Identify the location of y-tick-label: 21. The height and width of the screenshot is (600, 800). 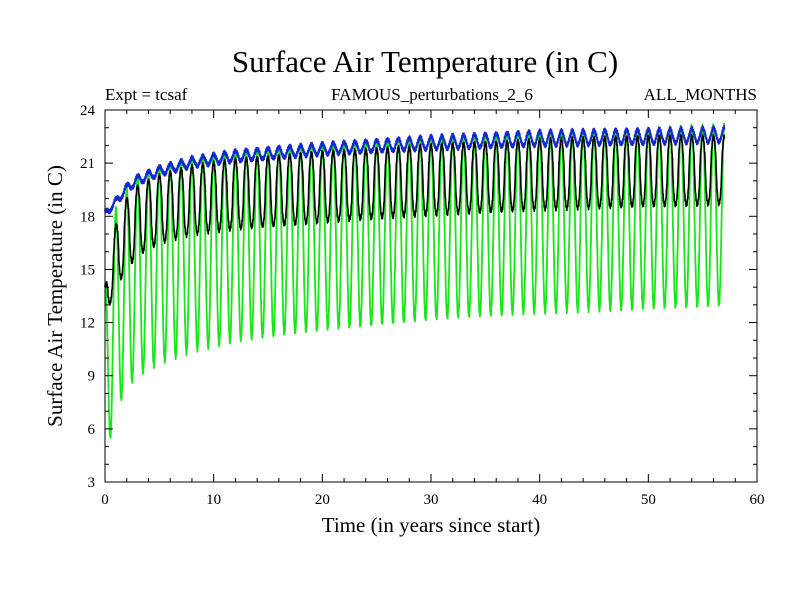
(87, 164).